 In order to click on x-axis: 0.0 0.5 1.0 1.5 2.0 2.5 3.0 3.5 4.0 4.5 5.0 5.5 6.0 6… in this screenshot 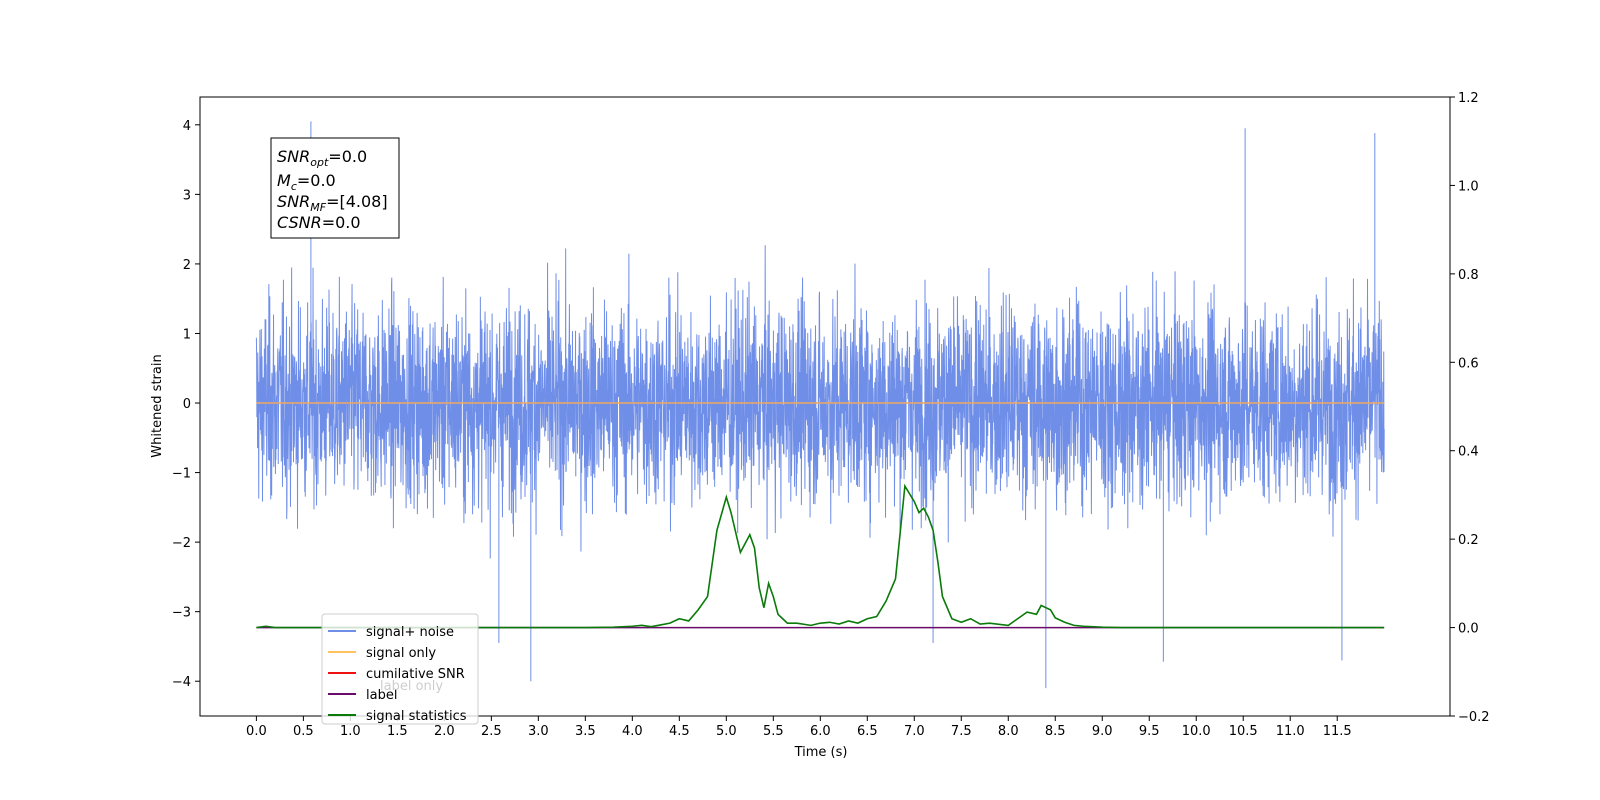, I will do `click(799, 727)`.